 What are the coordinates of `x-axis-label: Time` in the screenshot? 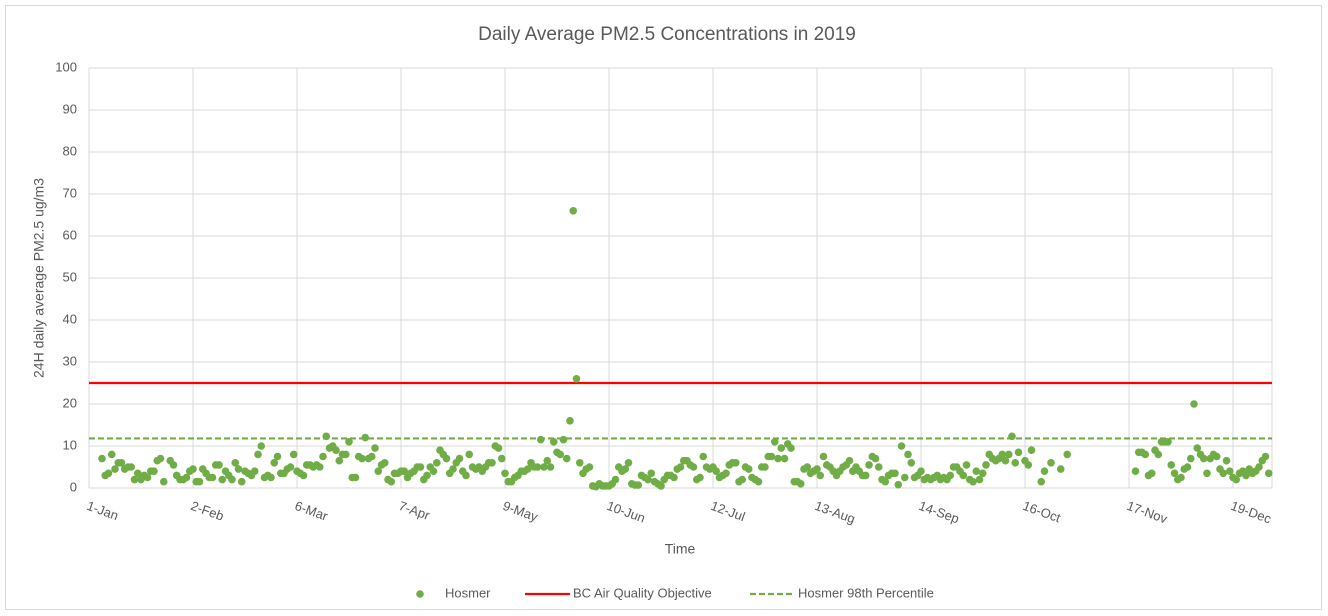 It's located at (680, 549).